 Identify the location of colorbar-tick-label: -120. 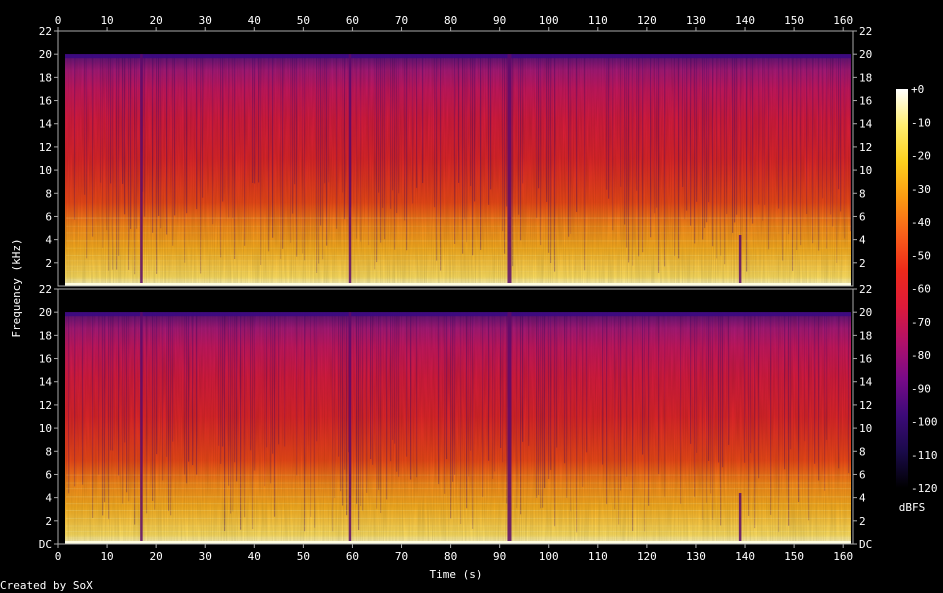
(924, 488).